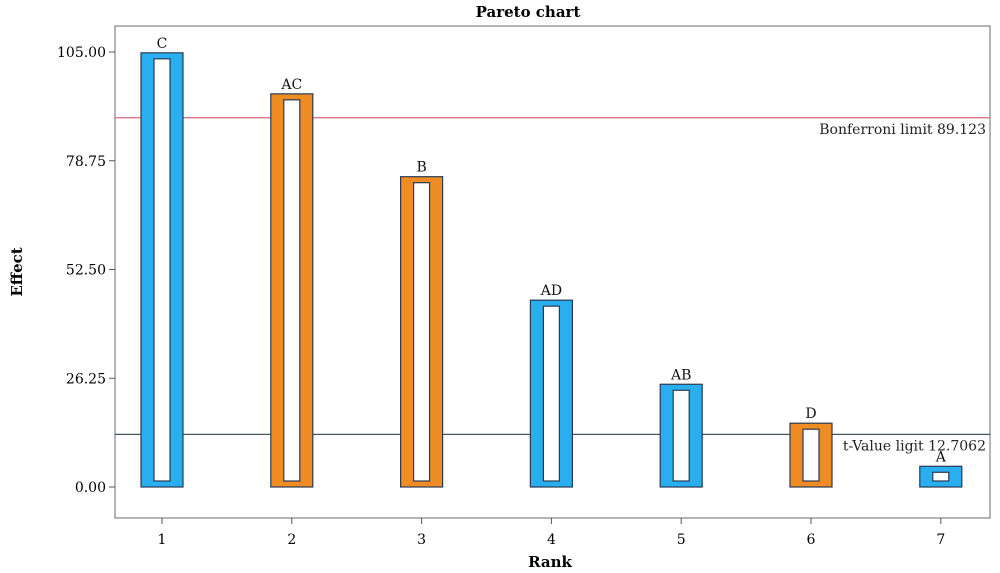 The height and width of the screenshot is (573, 1000). I want to click on x-tick-label: 3, so click(421, 540).